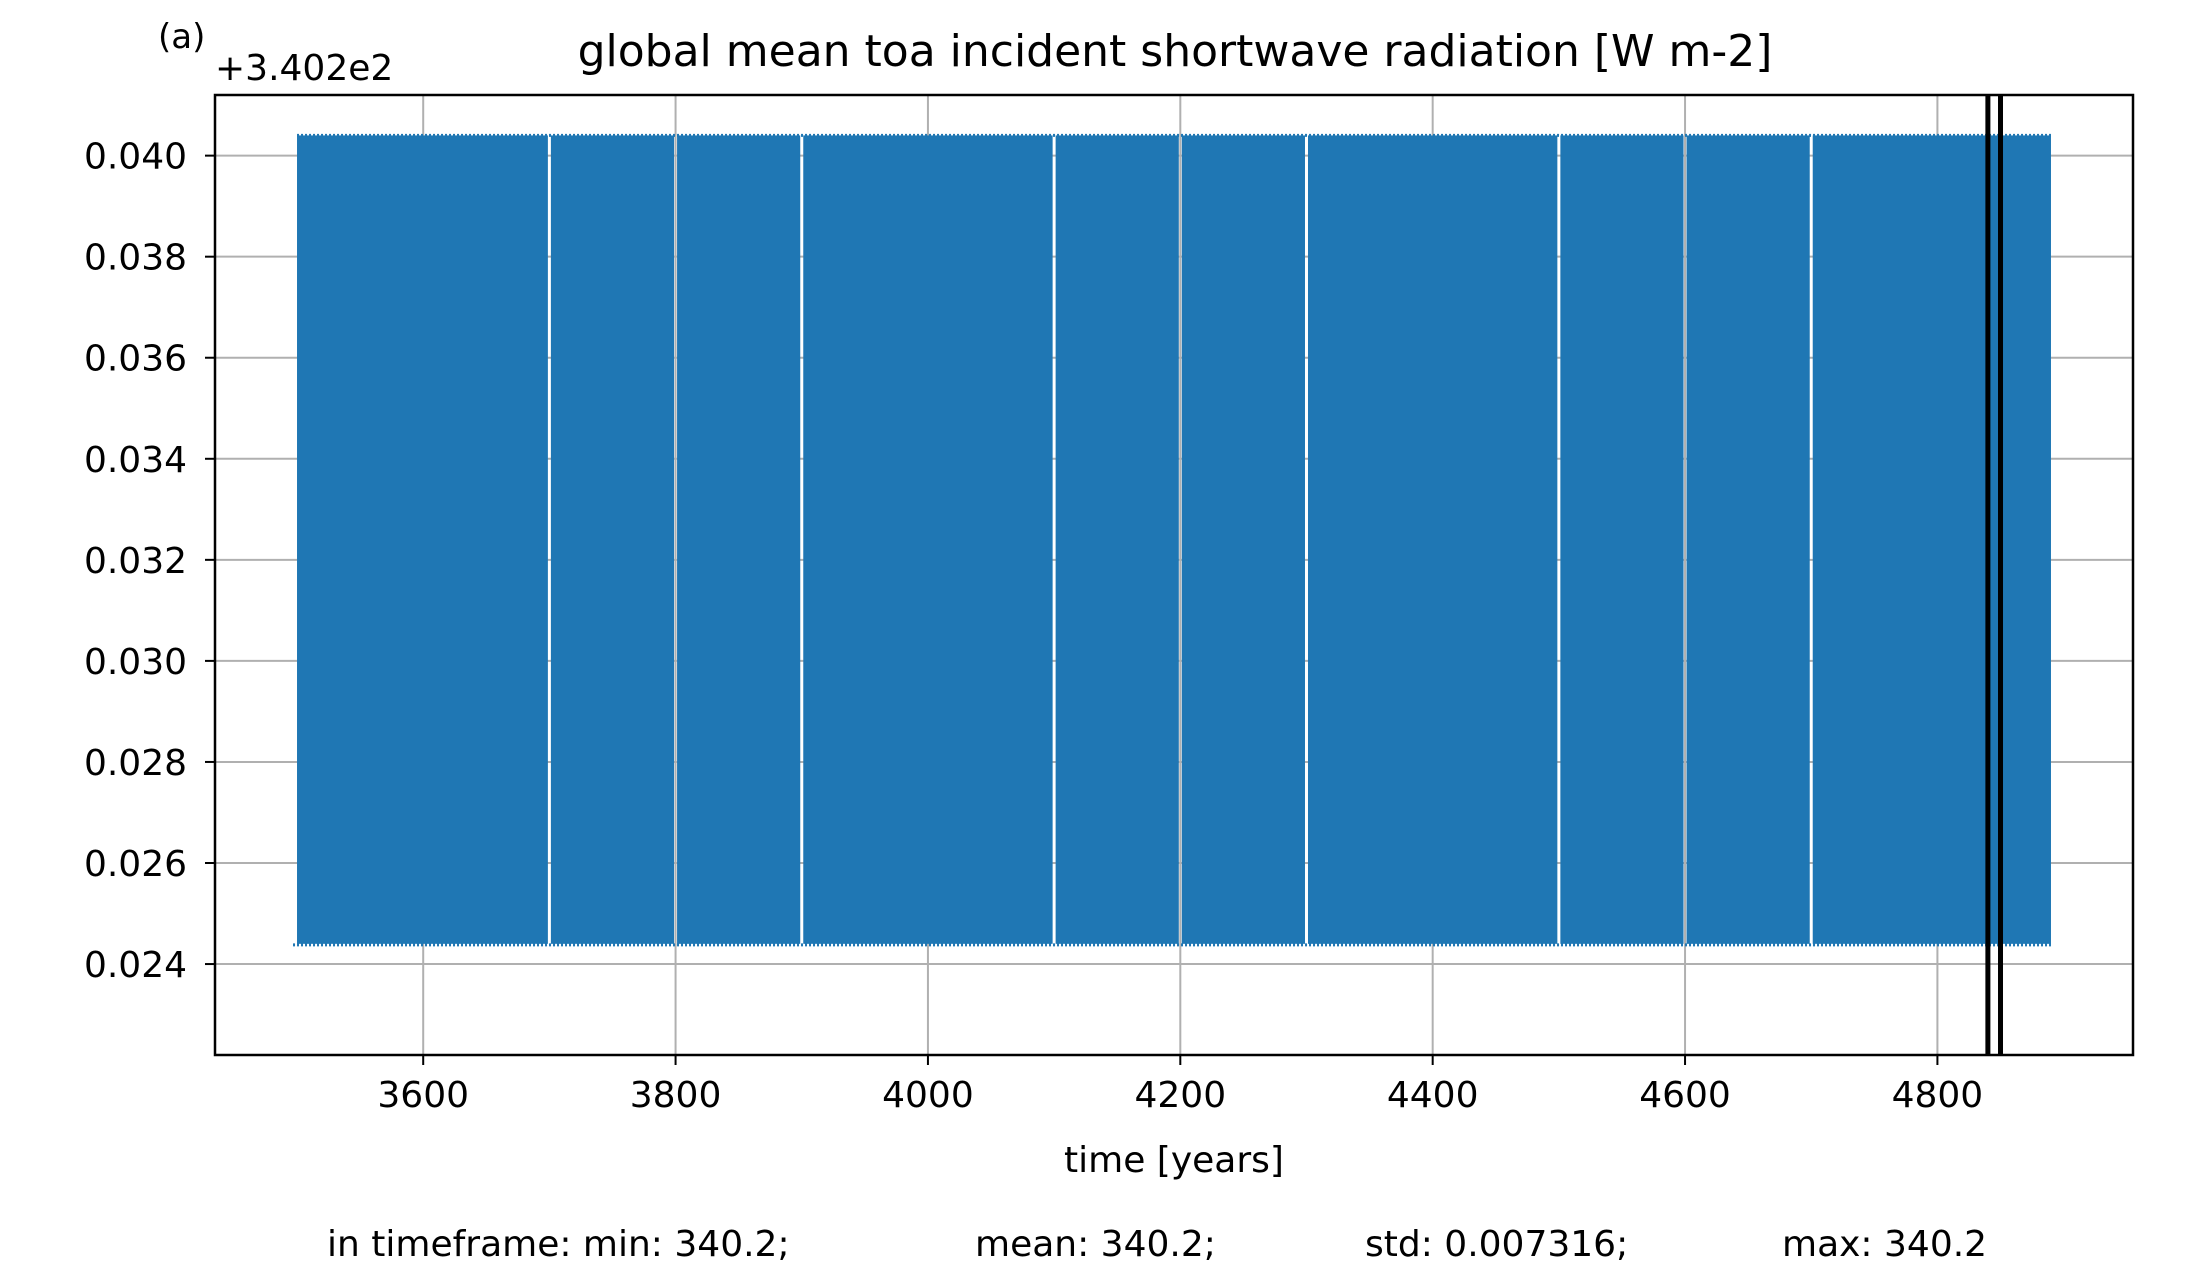 This screenshot has height=1267, width=2196. Describe the element at coordinates (558, 1243) in the screenshot. I see `stat-min: in timeframe: min: 340.2;` at that location.